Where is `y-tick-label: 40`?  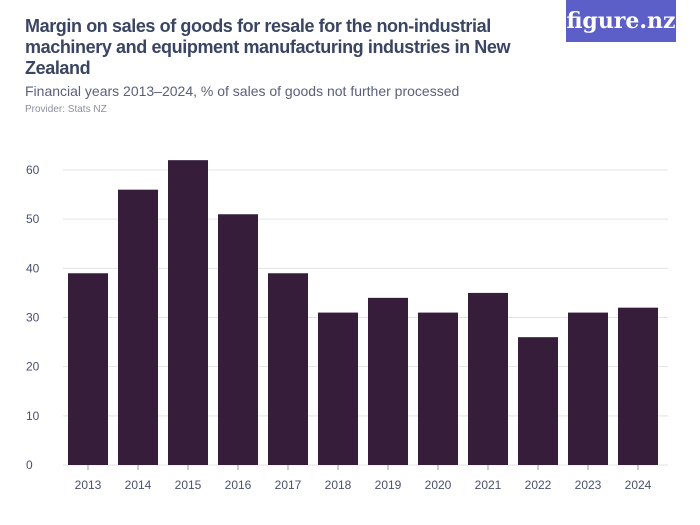
y-tick-label: 40 is located at coordinates (33, 268).